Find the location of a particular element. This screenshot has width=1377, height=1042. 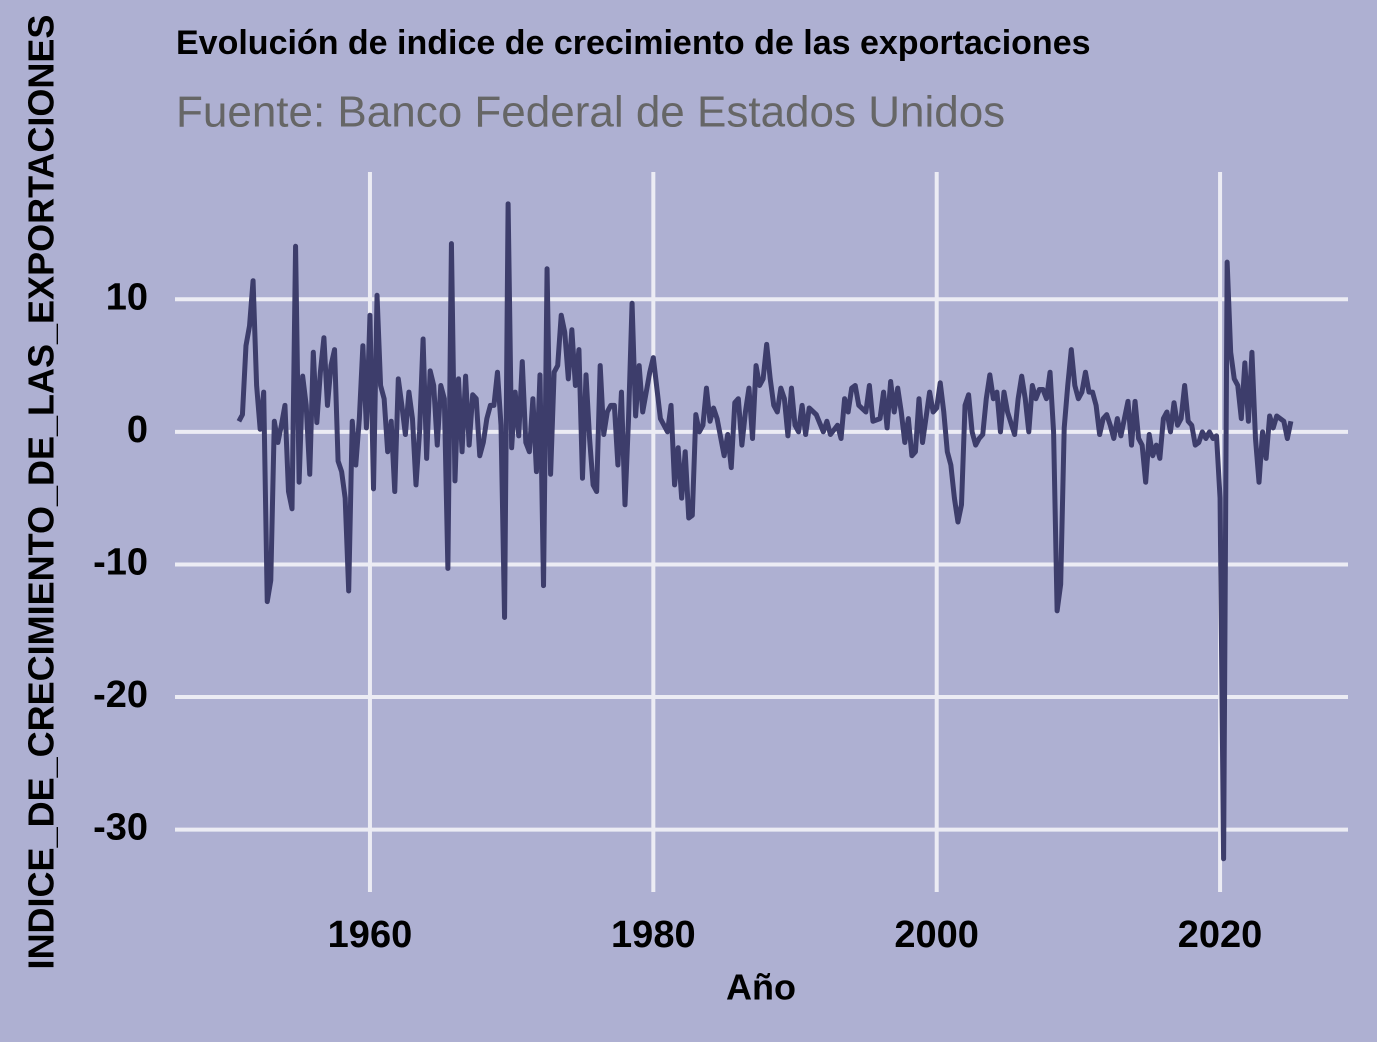

y-tick-label: 10 is located at coordinates (127, 297).